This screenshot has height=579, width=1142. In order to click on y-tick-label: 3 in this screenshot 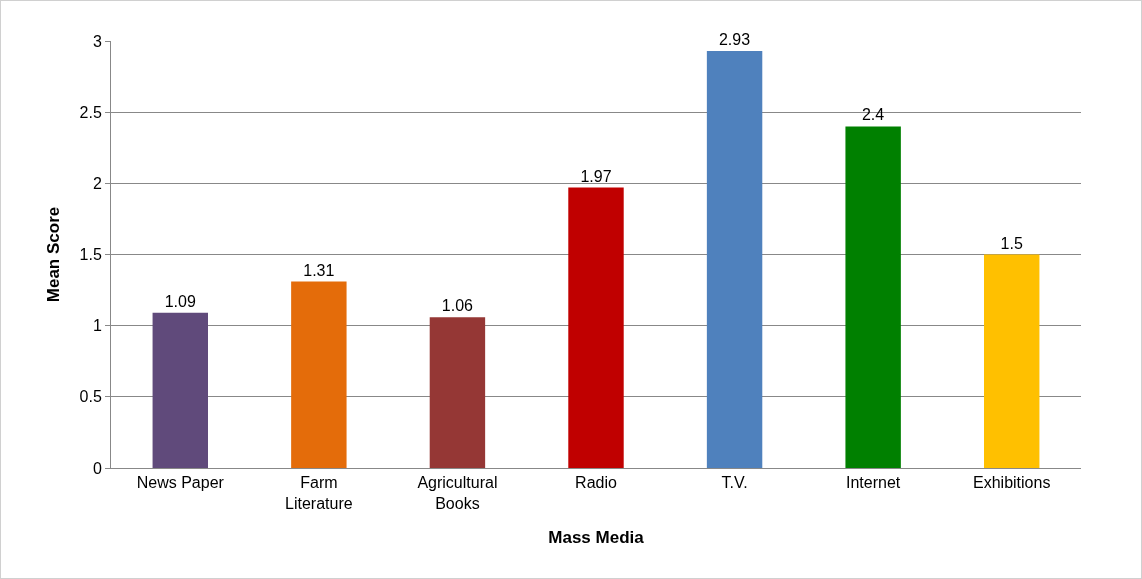, I will do `click(97, 41)`.